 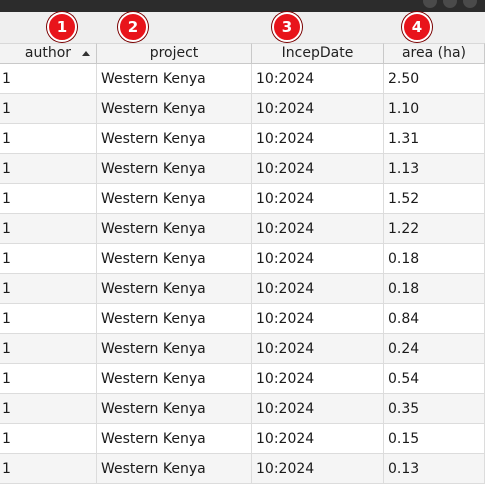 I want to click on table-row: 1 Western Kenya 10:2024 1.52, so click(x=242, y=199).